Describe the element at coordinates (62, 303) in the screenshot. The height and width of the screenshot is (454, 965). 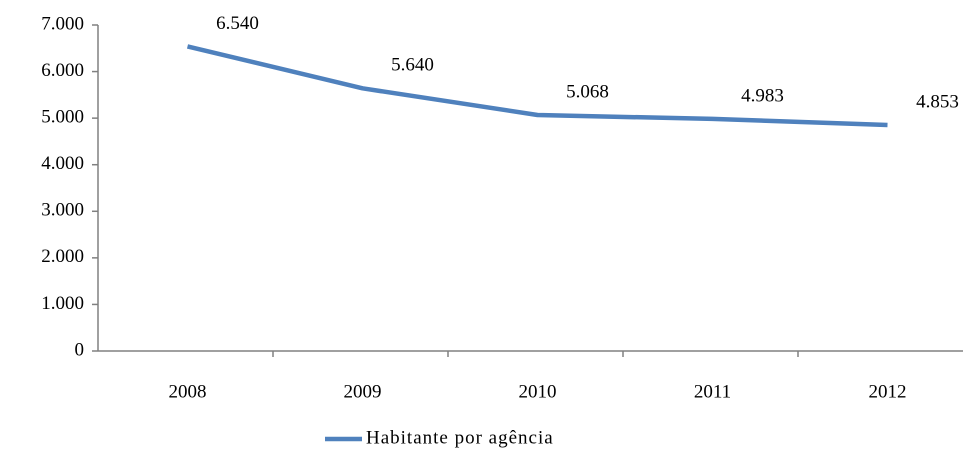
I see `y-tick-label: 1.000` at that location.